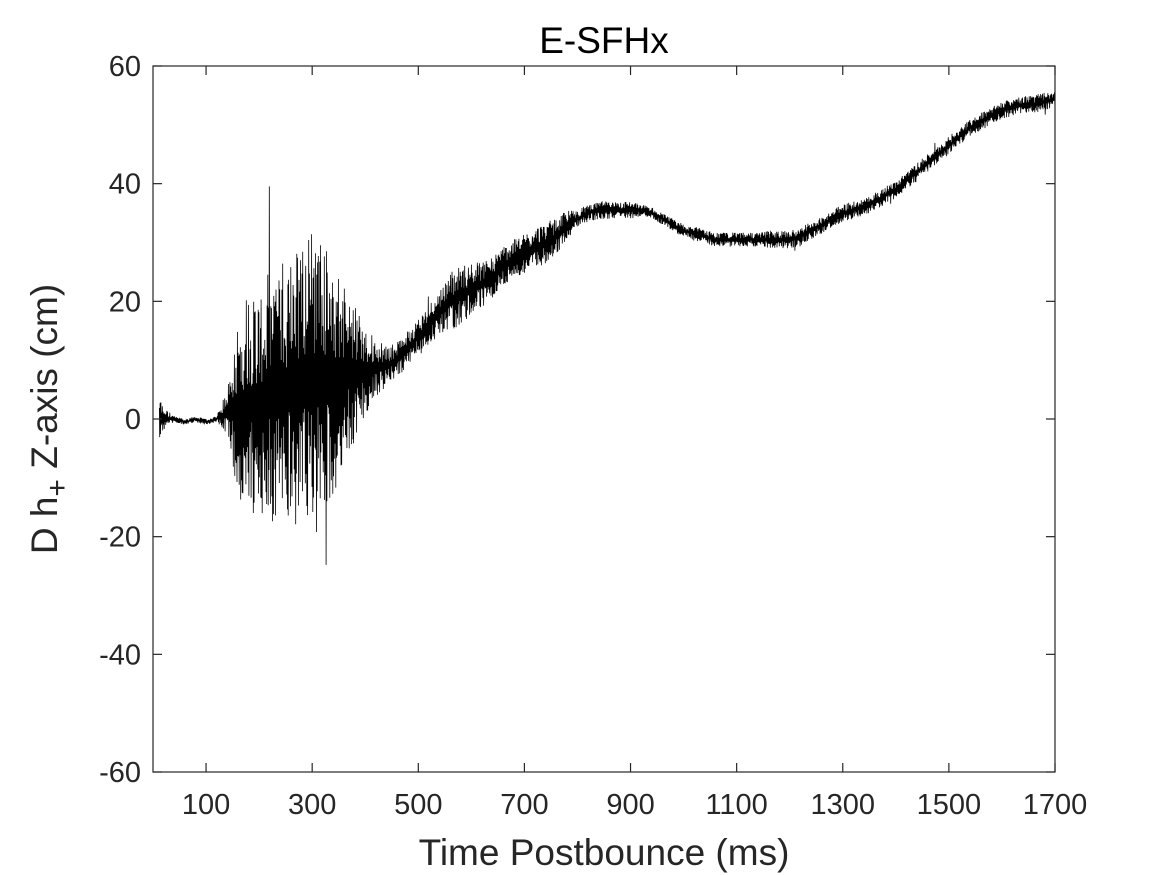 The width and height of the screenshot is (1167, 875). I want to click on y-axis-label-rest: Z-axis (cm), so click(44, 381).